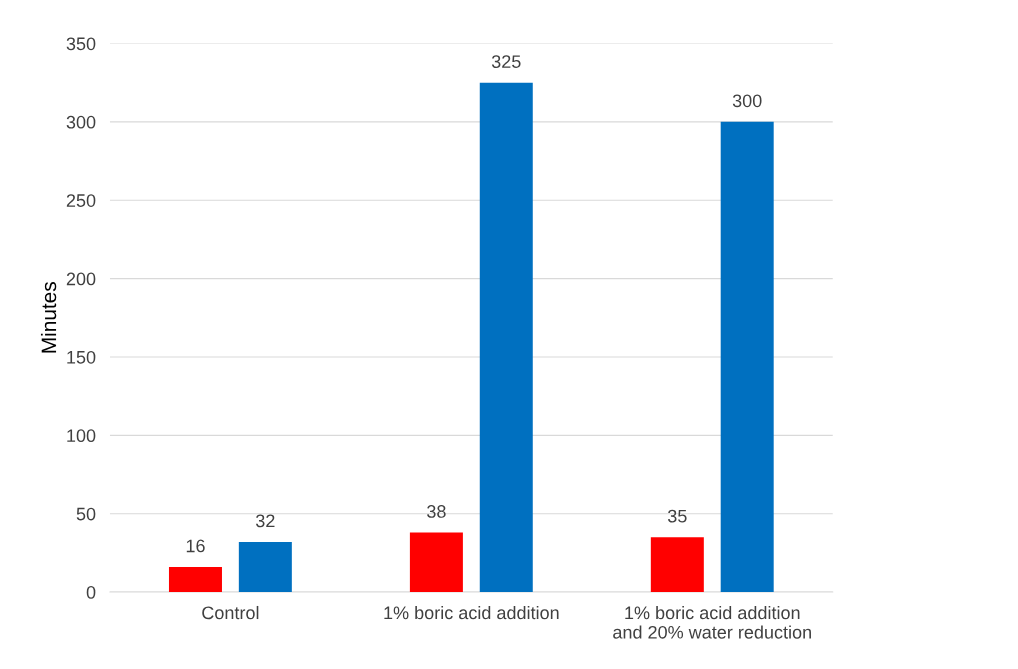  I want to click on y-tick-label: 200, so click(81, 279).